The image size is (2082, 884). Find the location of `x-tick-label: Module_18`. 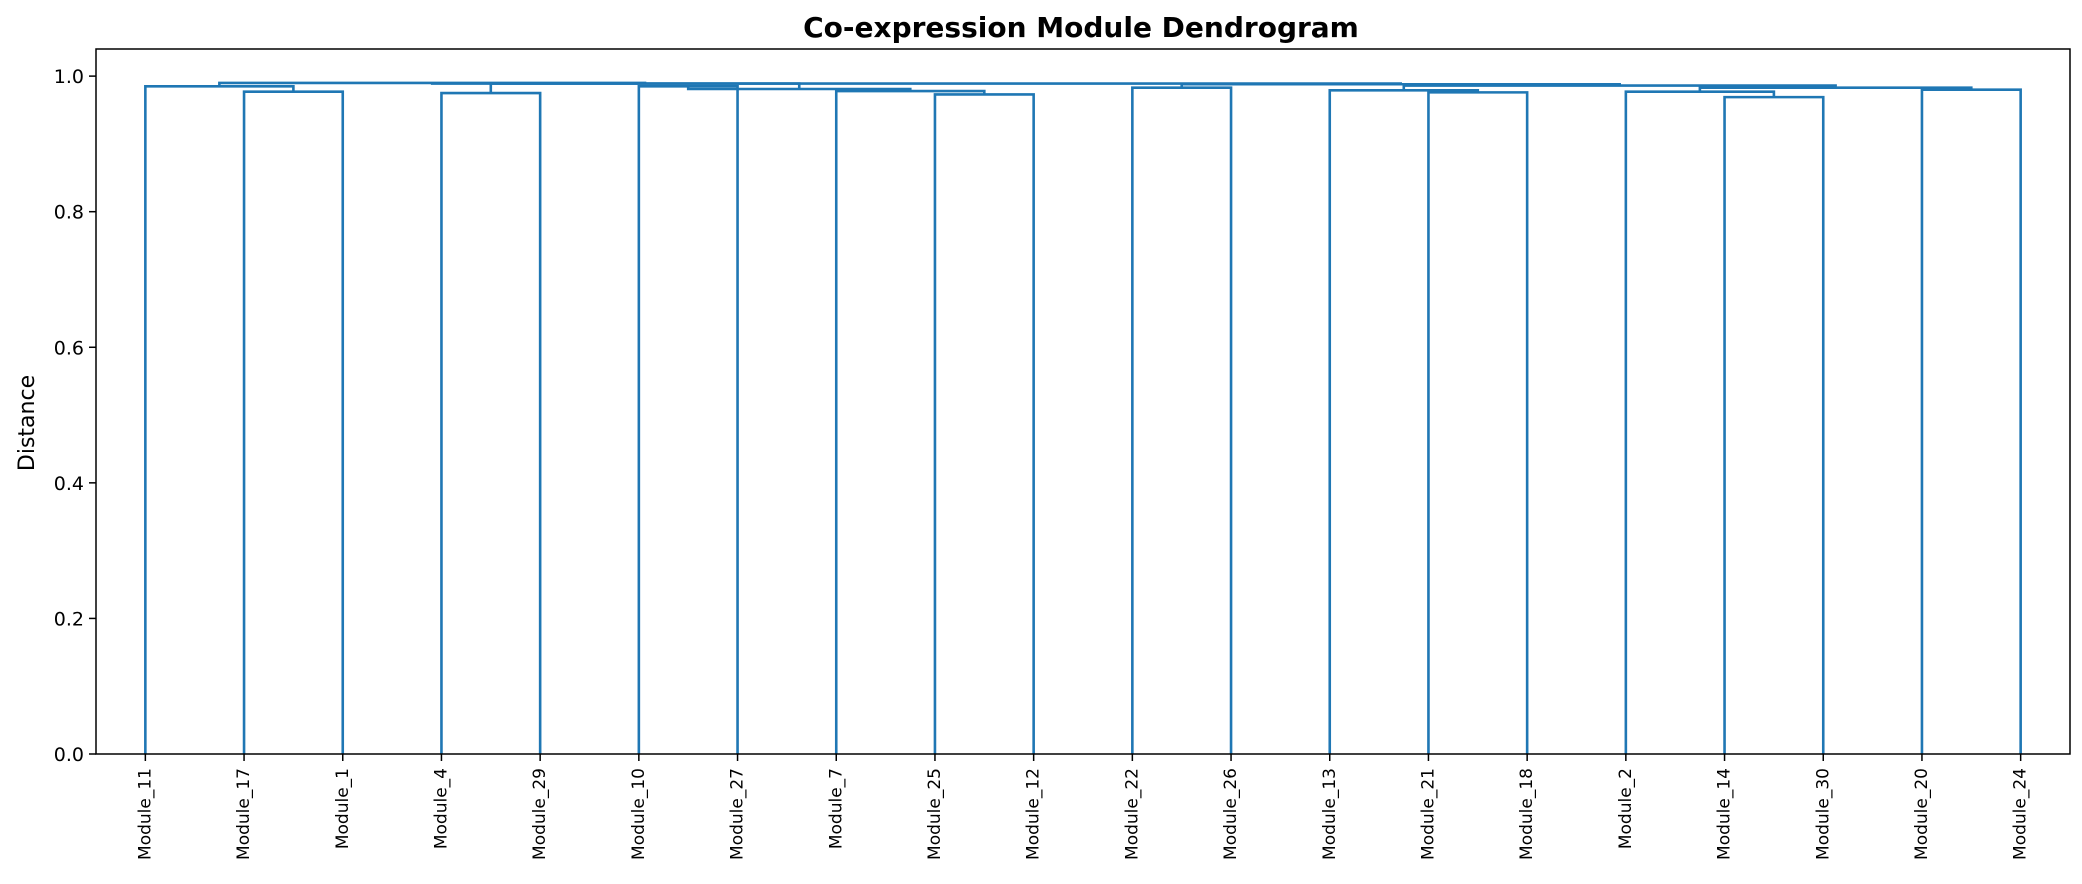

x-tick-label: Module_18 is located at coordinates (1527, 814).